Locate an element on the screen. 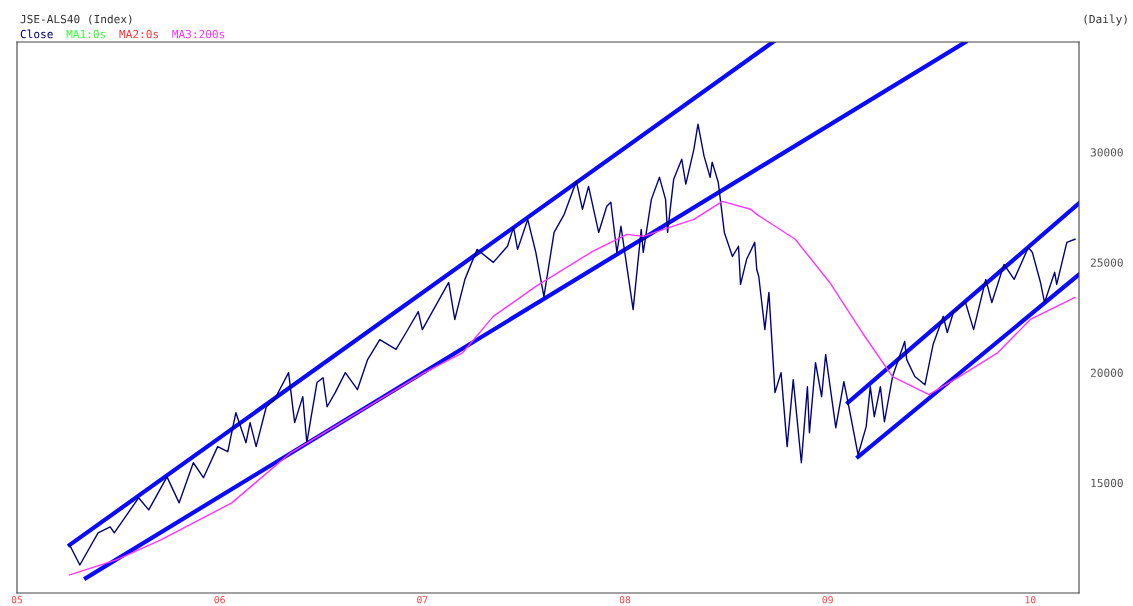 This screenshot has height=606, width=1133. text: MA3:200s is located at coordinates (198, 34).